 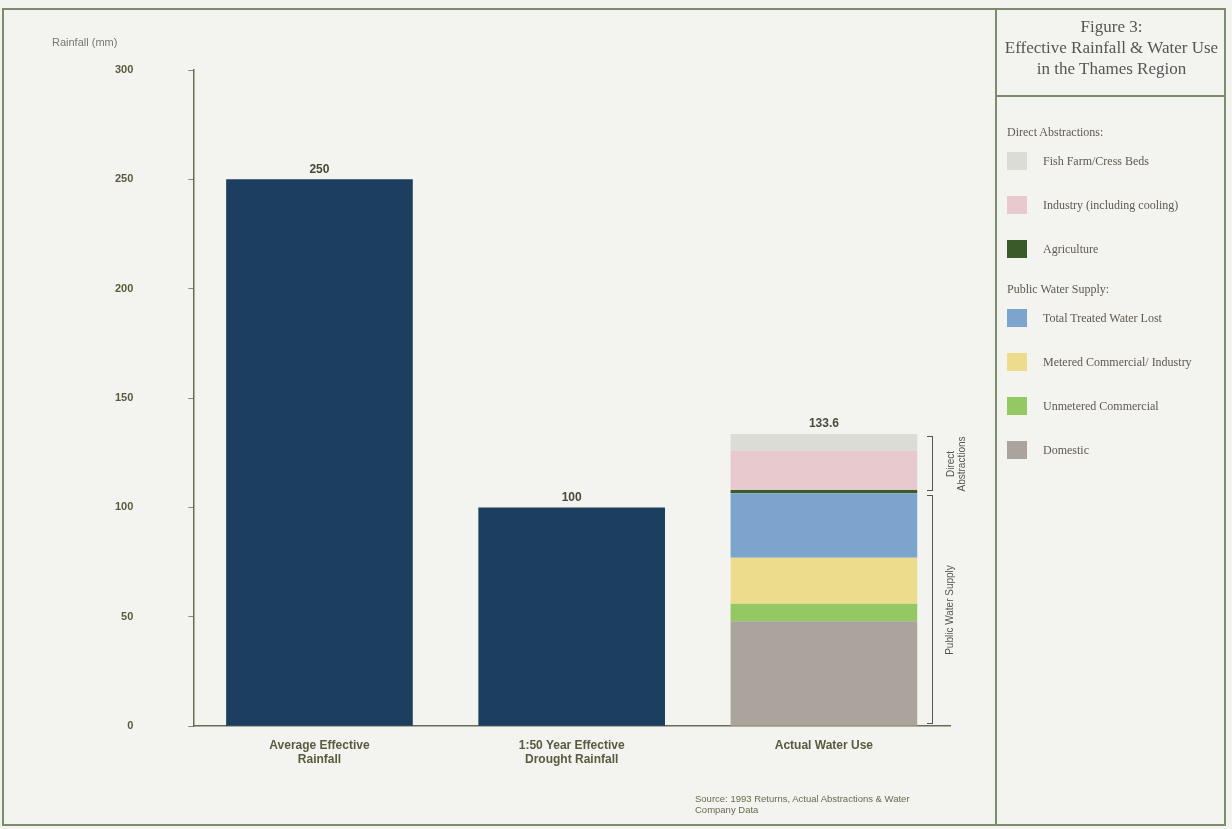 I want to click on text: Figure 3: Effective Rainfall & Water Use in the Thames Region, so click(x=1111, y=52).